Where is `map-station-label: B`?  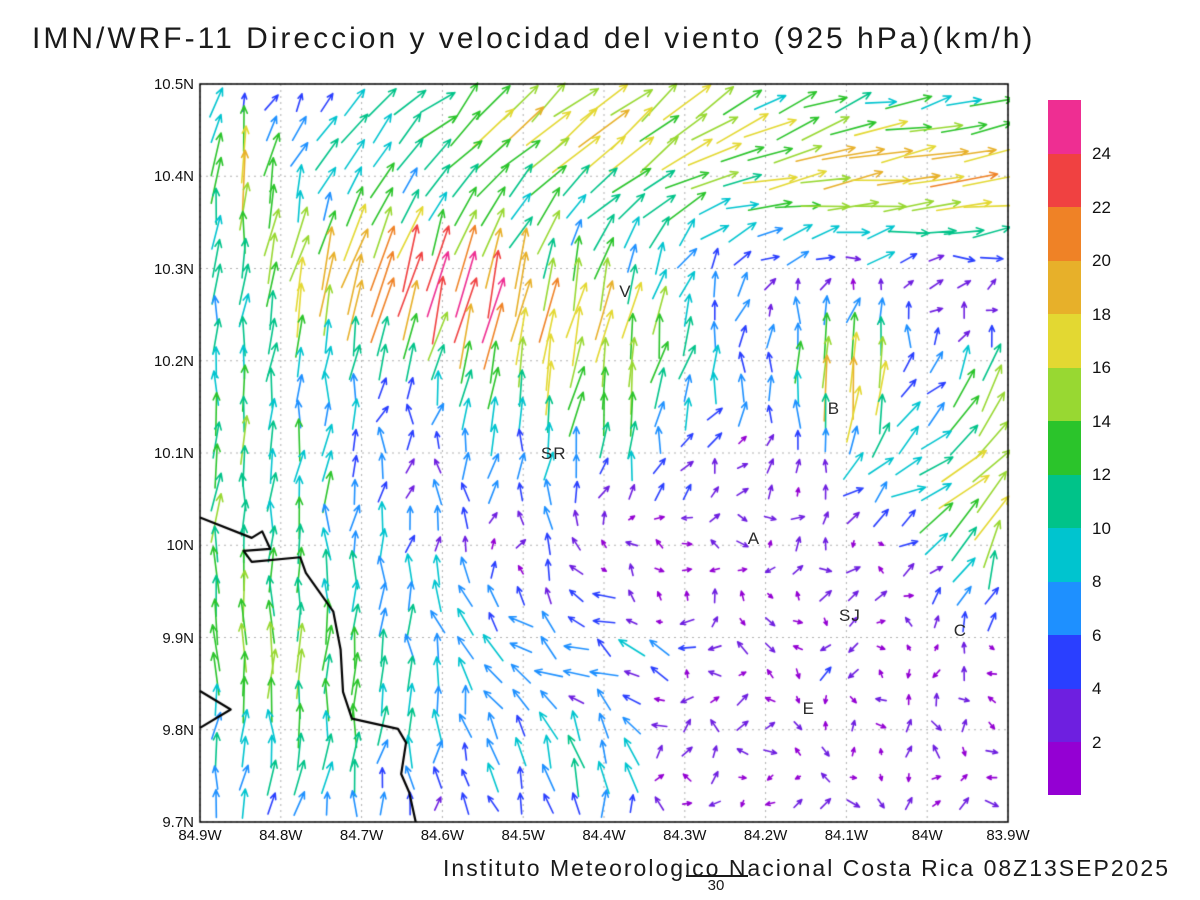 map-station-label: B is located at coordinates (834, 408).